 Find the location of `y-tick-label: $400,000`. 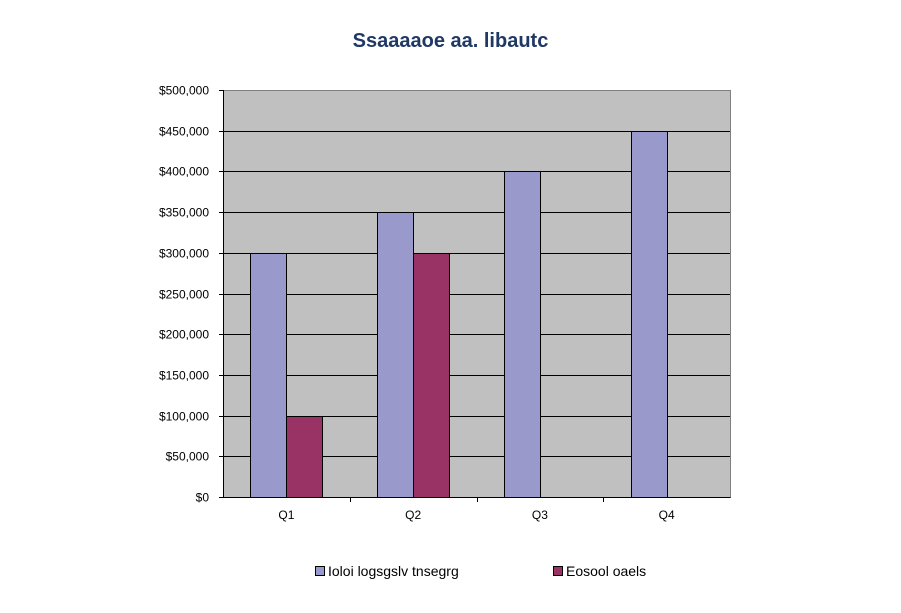

y-tick-label: $400,000 is located at coordinates (184, 172).